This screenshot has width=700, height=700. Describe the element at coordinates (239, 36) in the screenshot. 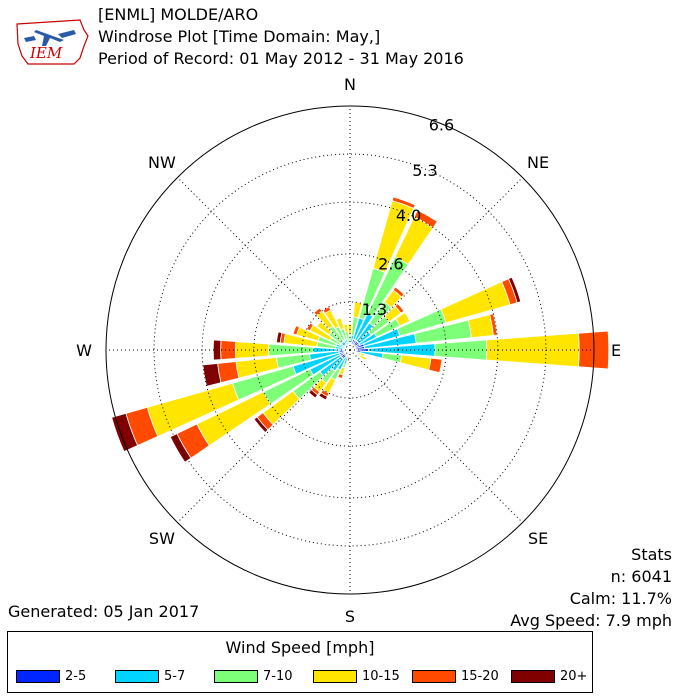

I see `title-plot-type: Windrose Plot [Time Domain: May,]` at that location.